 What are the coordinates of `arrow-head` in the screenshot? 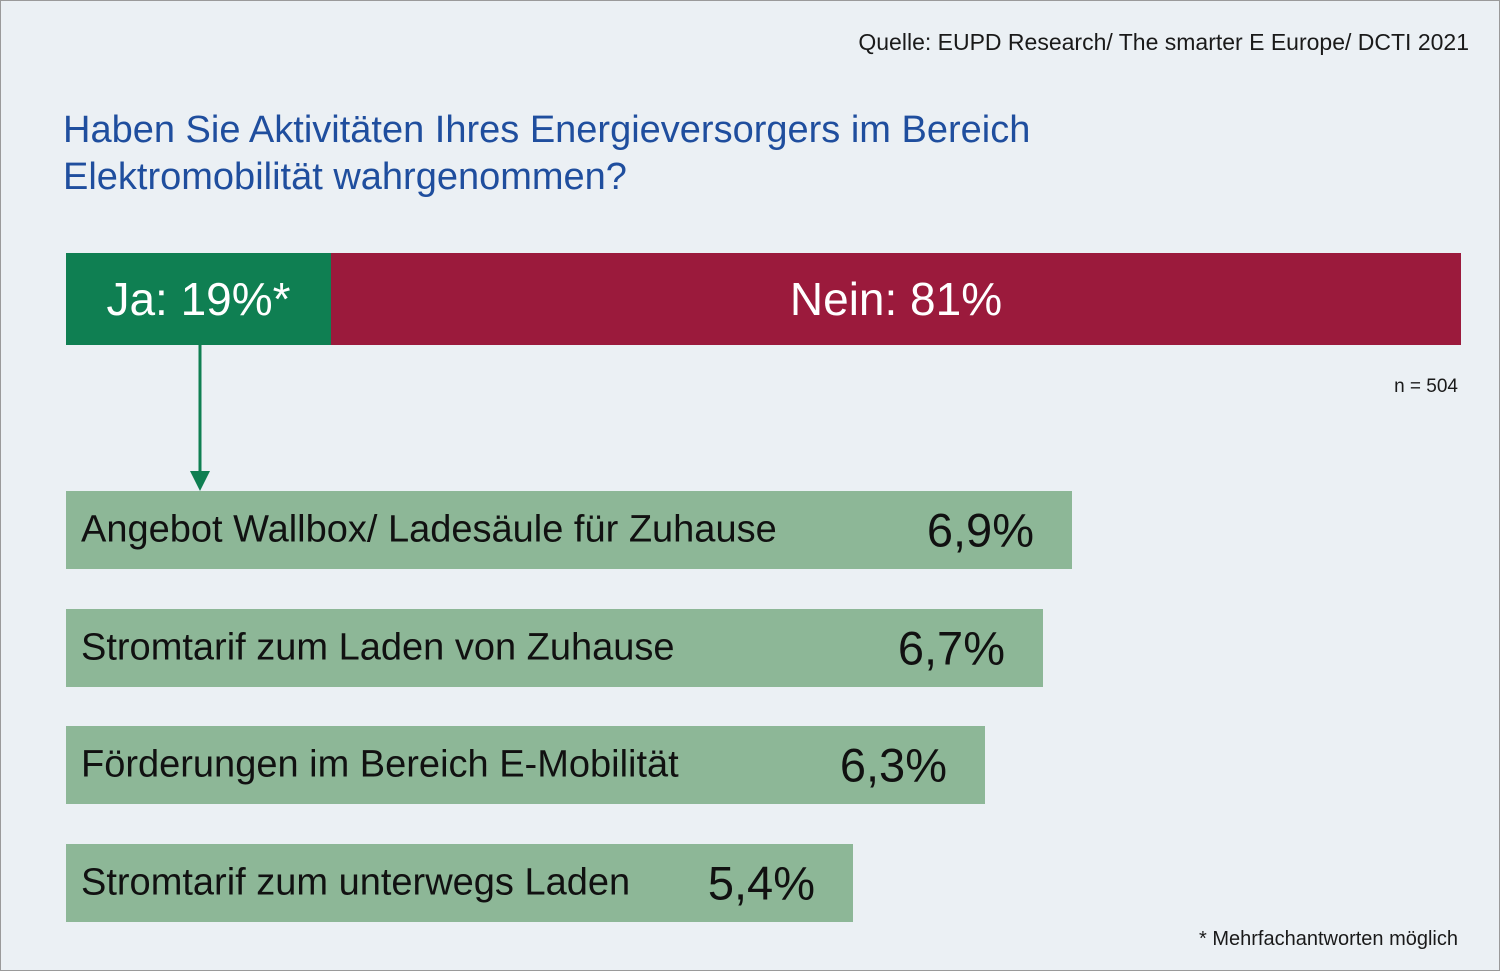 It's located at (200, 481).